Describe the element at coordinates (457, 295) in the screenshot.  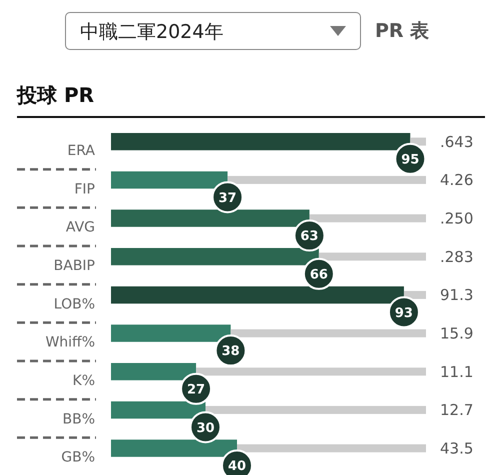
I see `text: 91.3` at that location.